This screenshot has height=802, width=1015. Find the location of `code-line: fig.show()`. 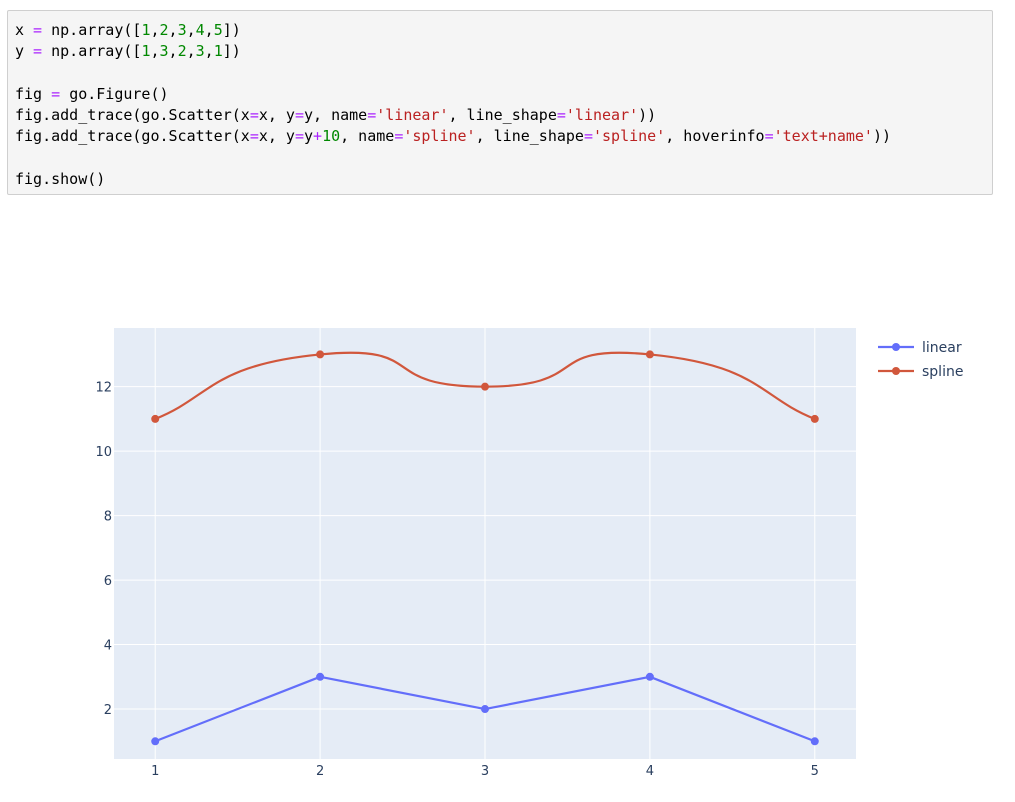

code-line: fig.show() is located at coordinates (453, 179).